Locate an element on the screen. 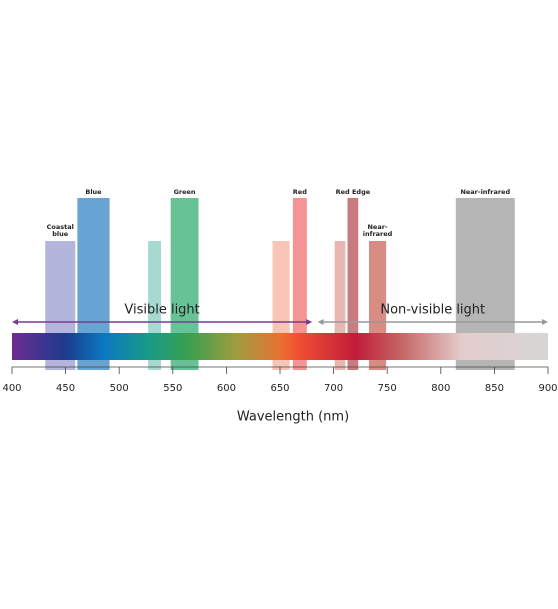  spectrum-bar is located at coordinates (280, 346).